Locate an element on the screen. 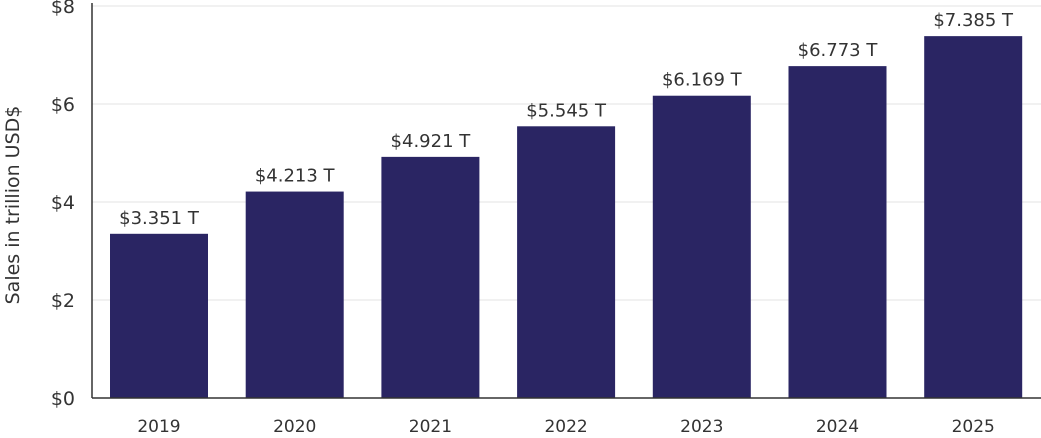  x-tick-label-2025: 2025 is located at coordinates (973, 427).